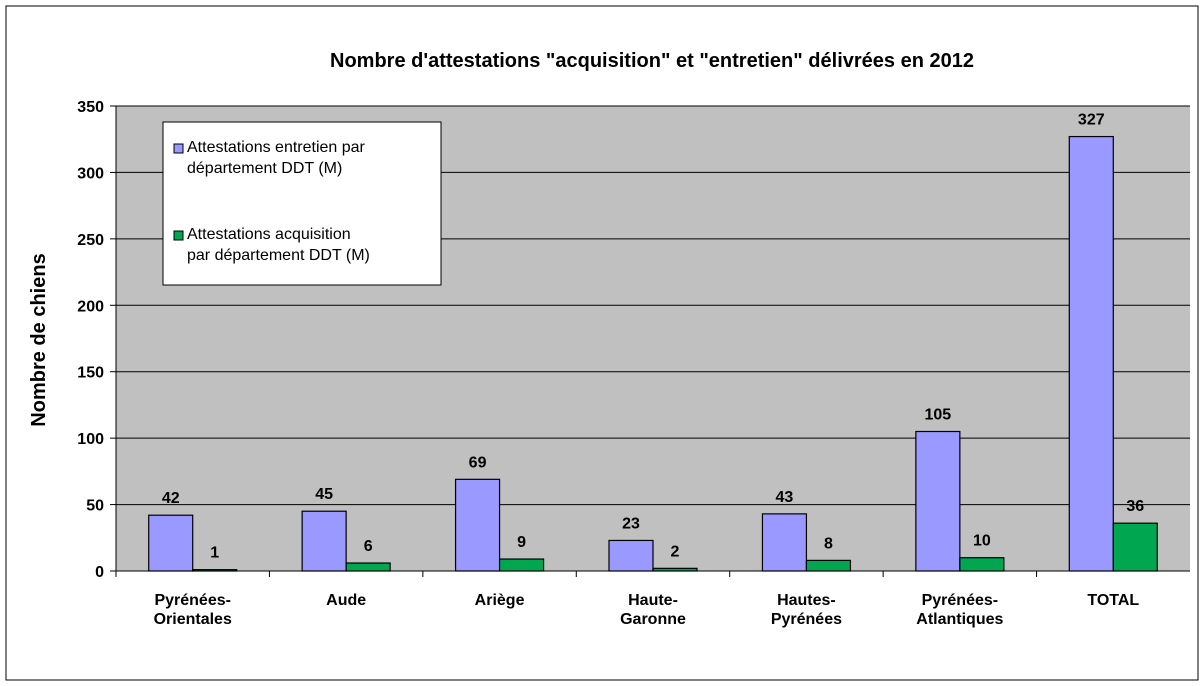  I want to click on text-line: Orientales, so click(193, 619).